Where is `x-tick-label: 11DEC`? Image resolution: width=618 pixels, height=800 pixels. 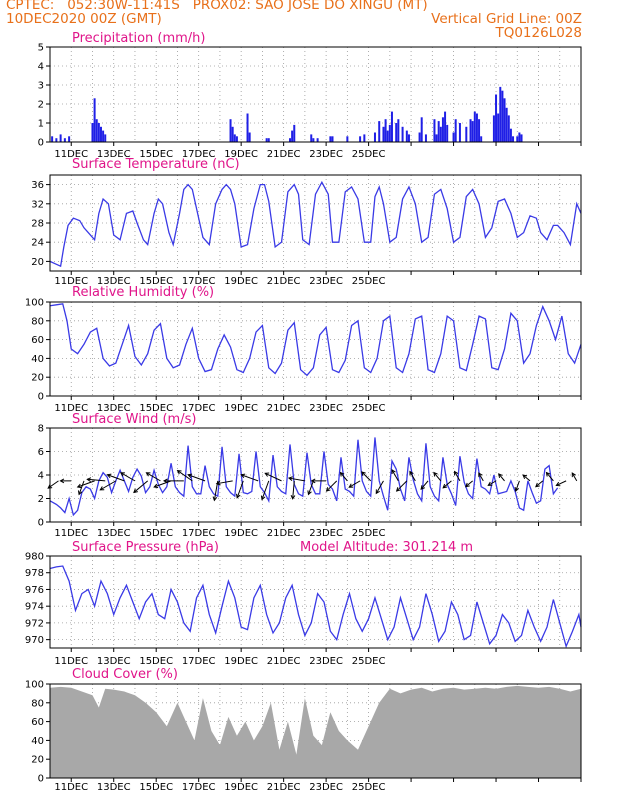
x-tick-label: 11DEC is located at coordinates (71, 408).